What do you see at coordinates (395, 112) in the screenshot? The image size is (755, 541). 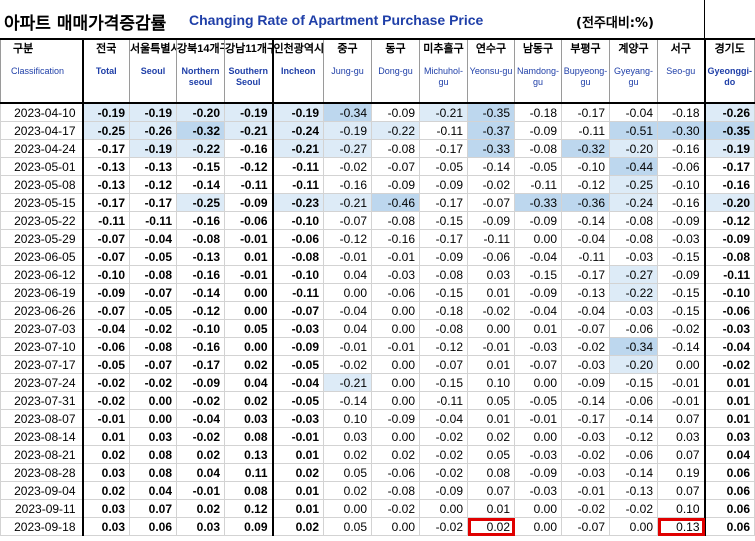 I see `cell-dong: -0.09` at bounding box center [395, 112].